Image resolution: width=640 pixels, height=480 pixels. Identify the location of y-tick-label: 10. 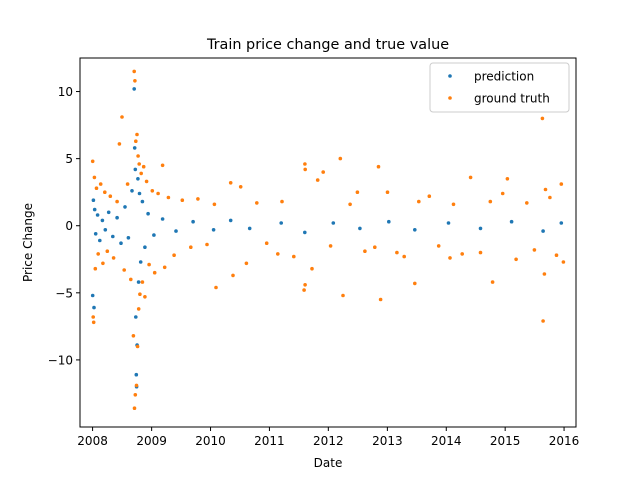
(65, 92).